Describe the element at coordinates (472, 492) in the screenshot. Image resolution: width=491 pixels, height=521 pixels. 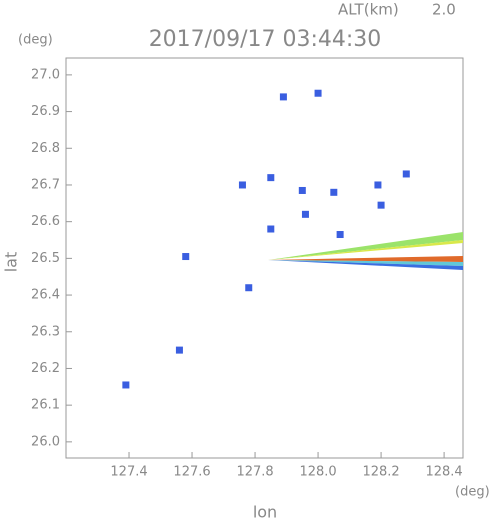
I see `x-unit: (deg)` at that location.